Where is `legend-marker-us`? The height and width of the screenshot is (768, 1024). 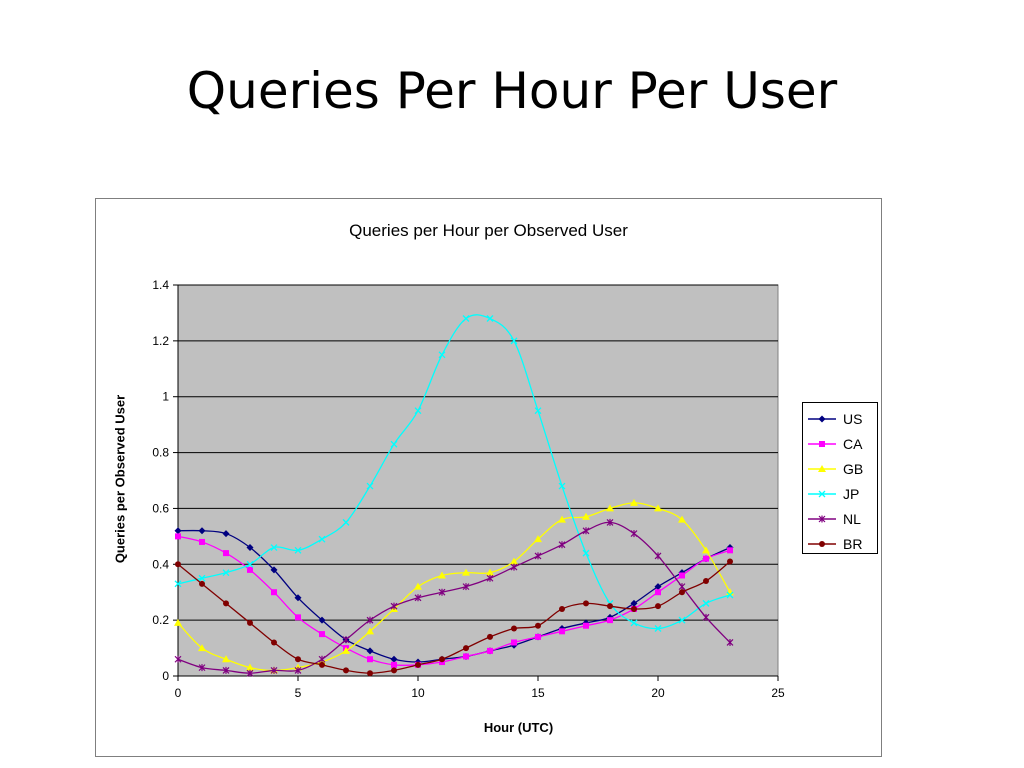
legend-marker-us is located at coordinates (822, 418).